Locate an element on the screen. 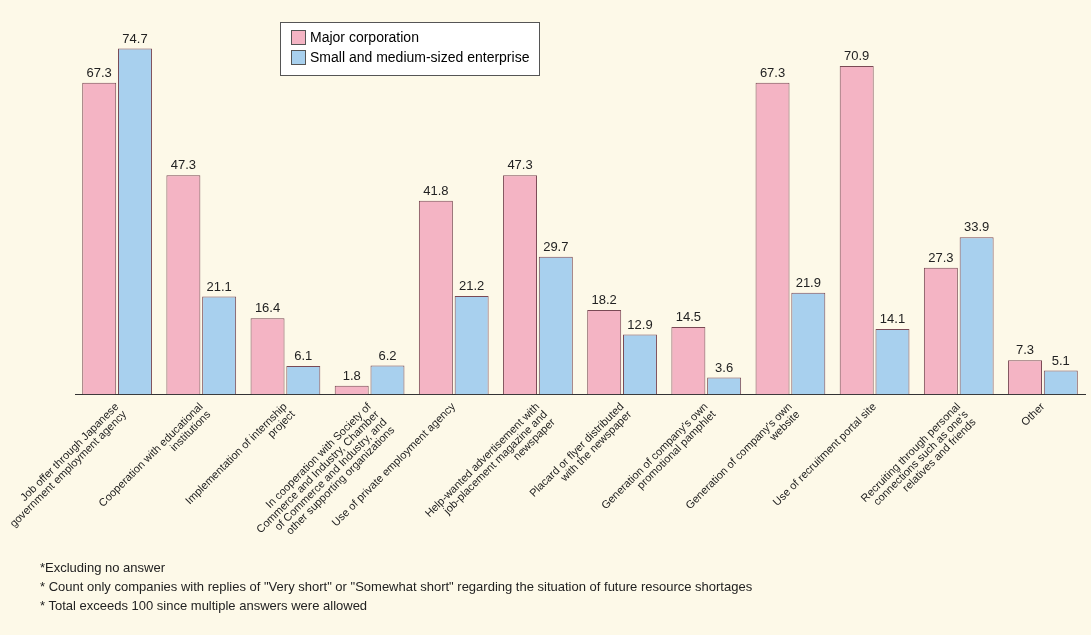 The width and height of the screenshot is (1091, 635). data-label: 74.7 is located at coordinates (135, 38).